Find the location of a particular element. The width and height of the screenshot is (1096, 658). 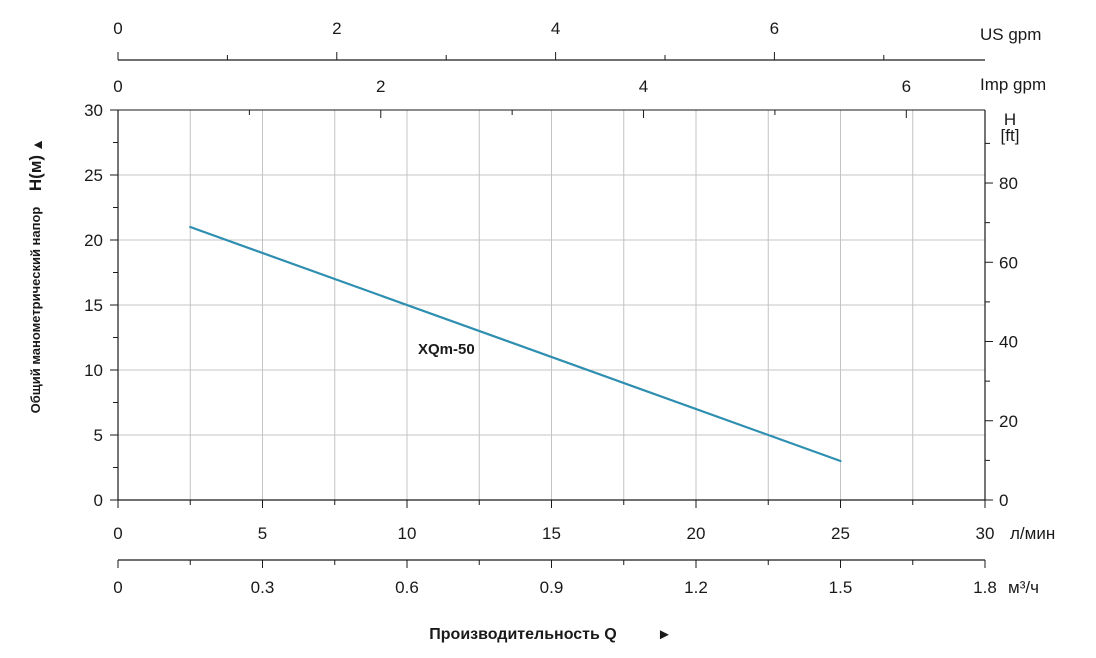

x-usgpm-tick-label: 0 is located at coordinates (117, 28).